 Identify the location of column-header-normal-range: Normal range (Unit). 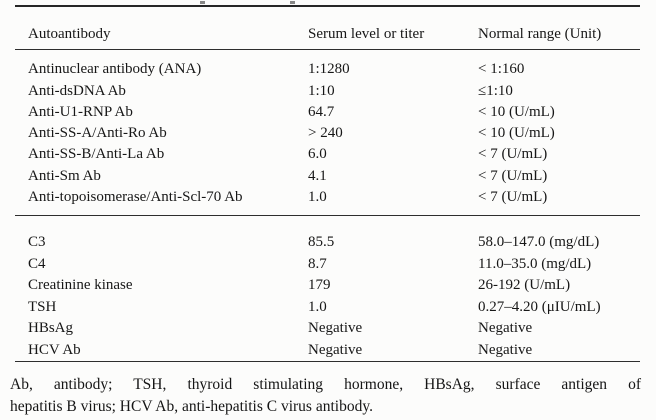
(540, 34).